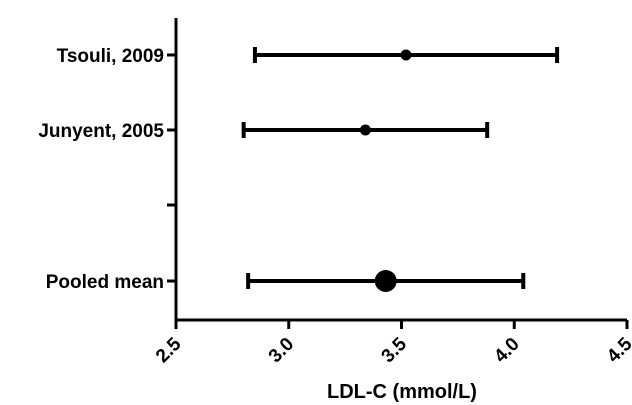 The image size is (632, 405). What do you see at coordinates (282, 351) in the screenshot?
I see `x-tick-label: 3.0` at bounding box center [282, 351].